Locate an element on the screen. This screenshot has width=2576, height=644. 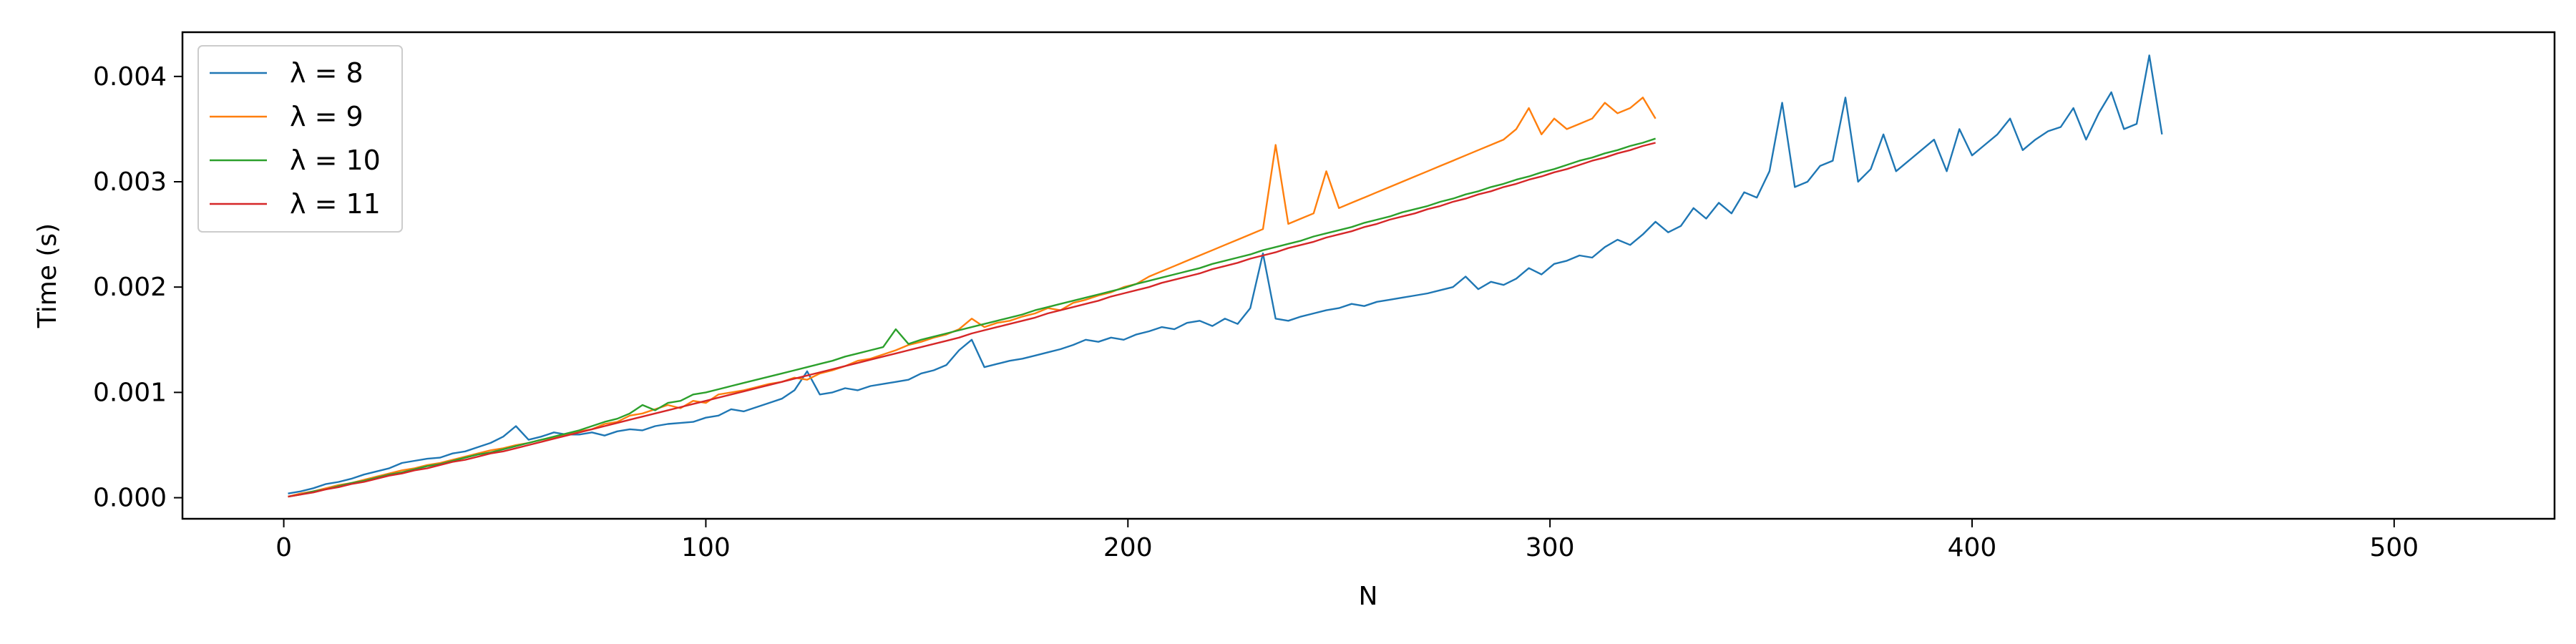
x-tick-label: 300 is located at coordinates (1550, 547).